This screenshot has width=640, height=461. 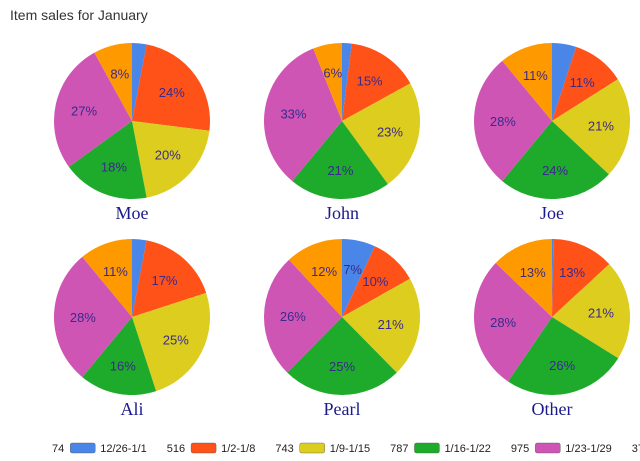 I want to click on slice-label: 6%, so click(x=332, y=73).